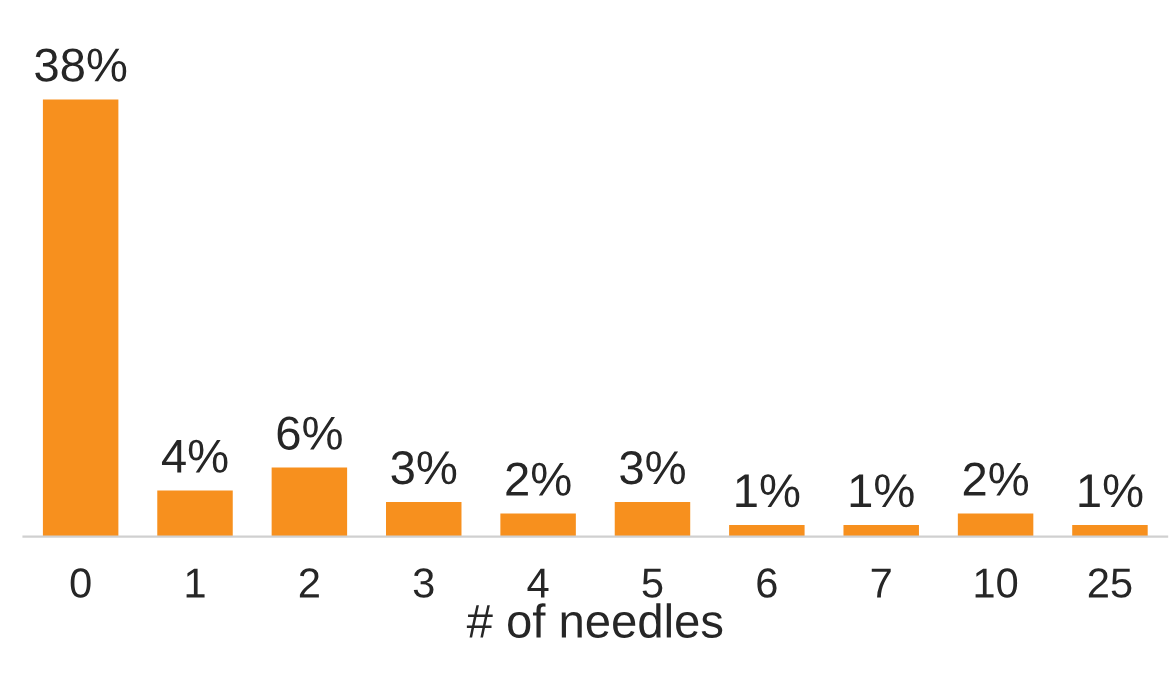 The image size is (1173, 675). I want to click on x-tick-label: 6, so click(767, 583).